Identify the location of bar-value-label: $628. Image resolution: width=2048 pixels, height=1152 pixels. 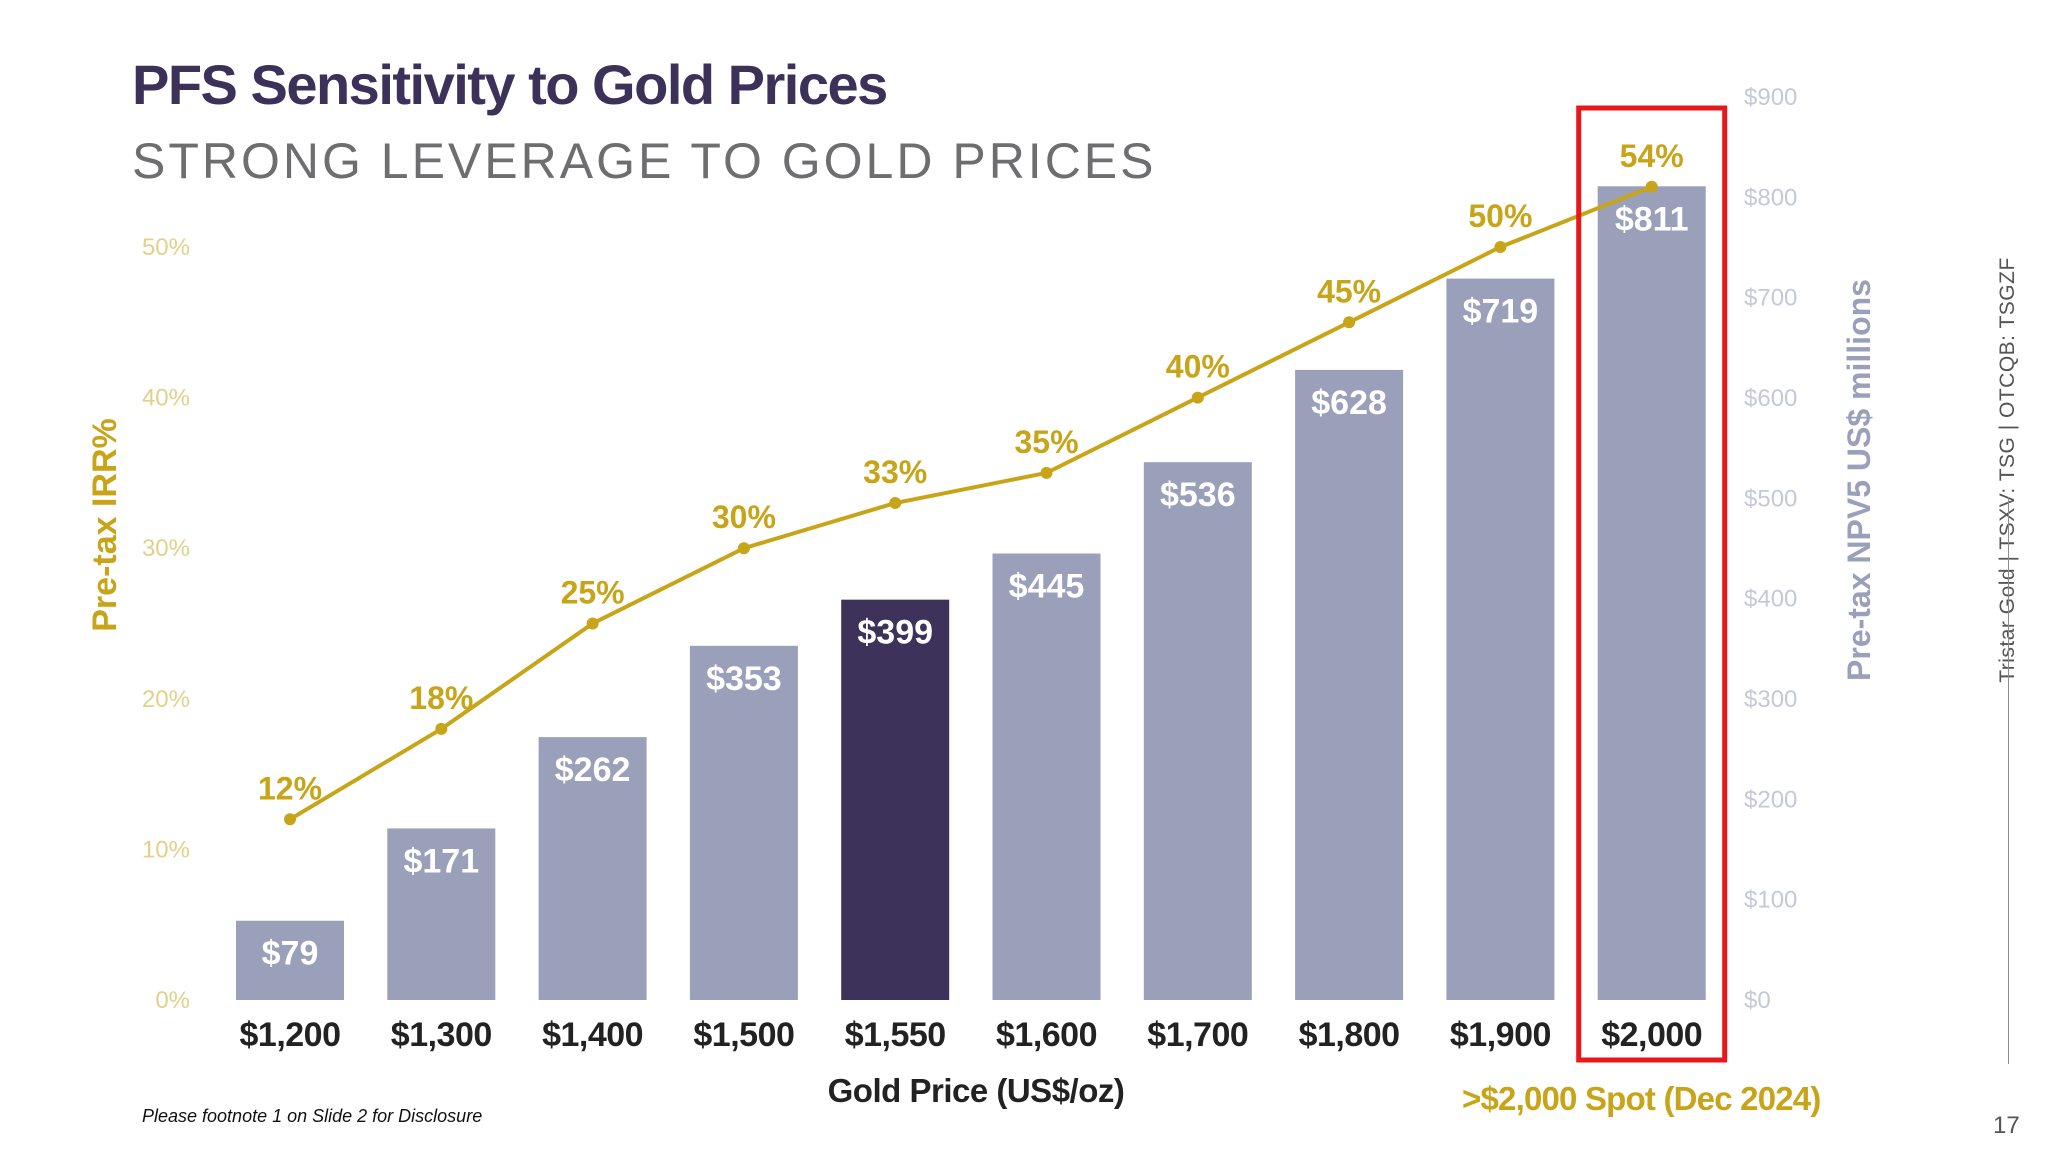
(1349, 403).